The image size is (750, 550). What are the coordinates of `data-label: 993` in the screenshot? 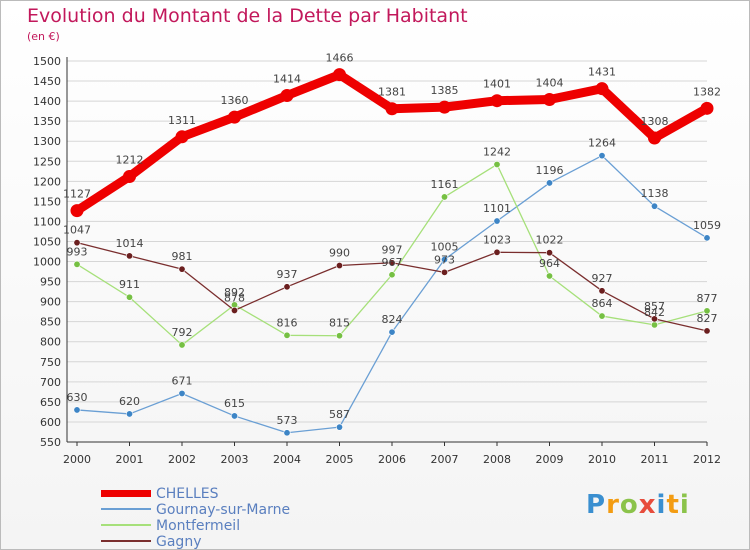 It's located at (77, 251).